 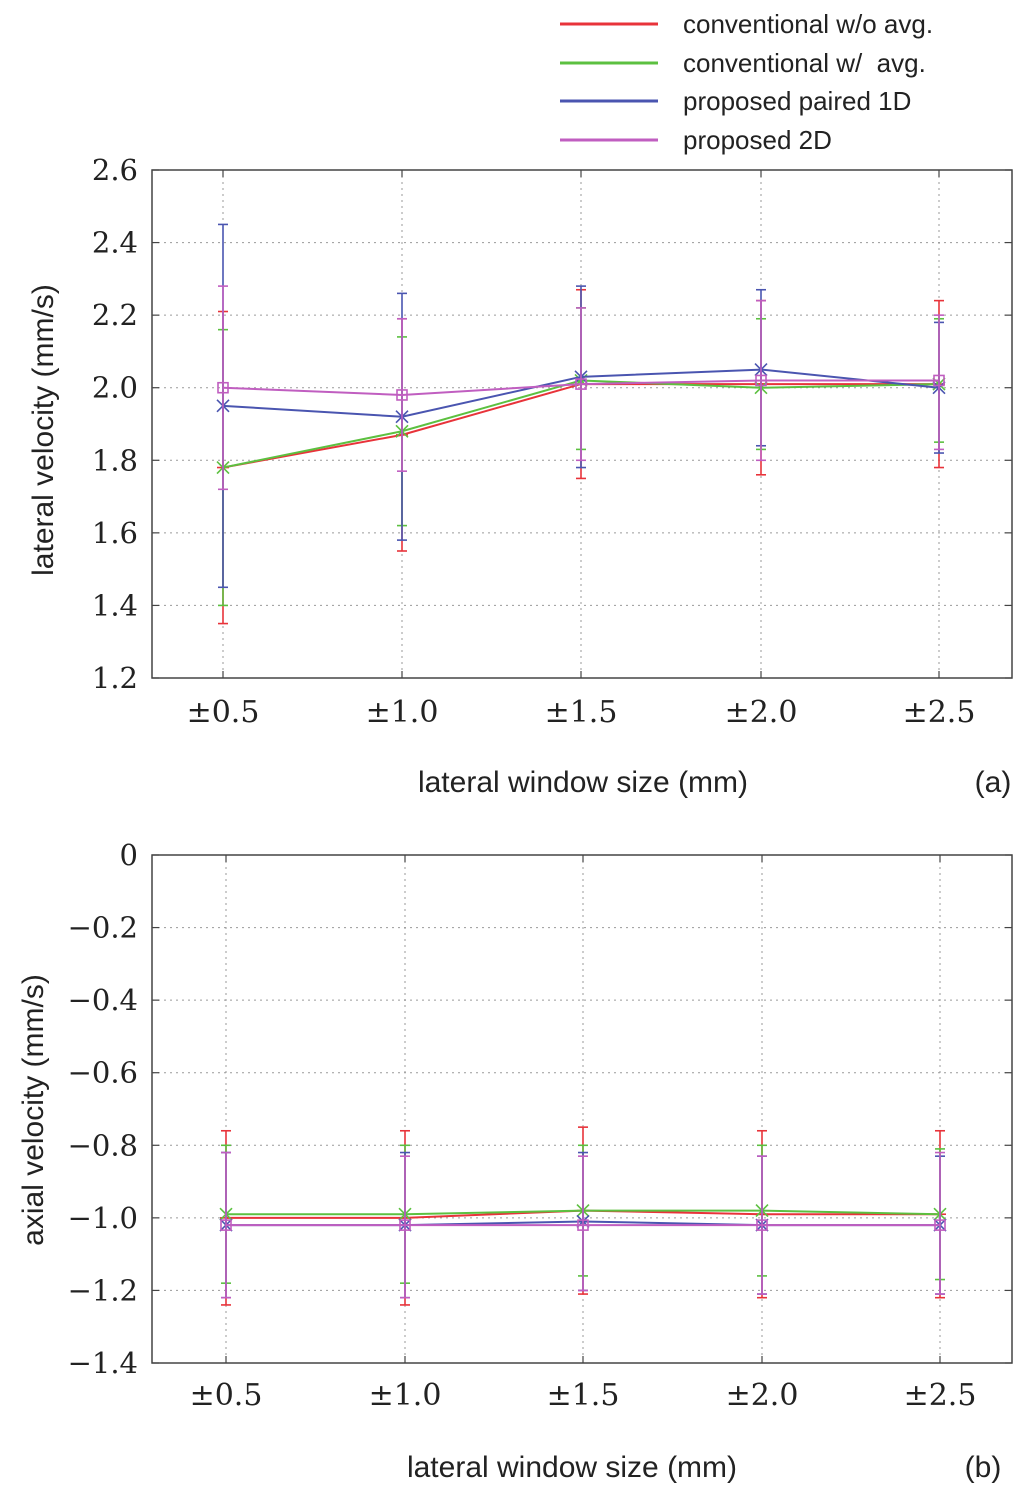 I want to click on y-tick-label: 1.2, so click(x=115, y=678).